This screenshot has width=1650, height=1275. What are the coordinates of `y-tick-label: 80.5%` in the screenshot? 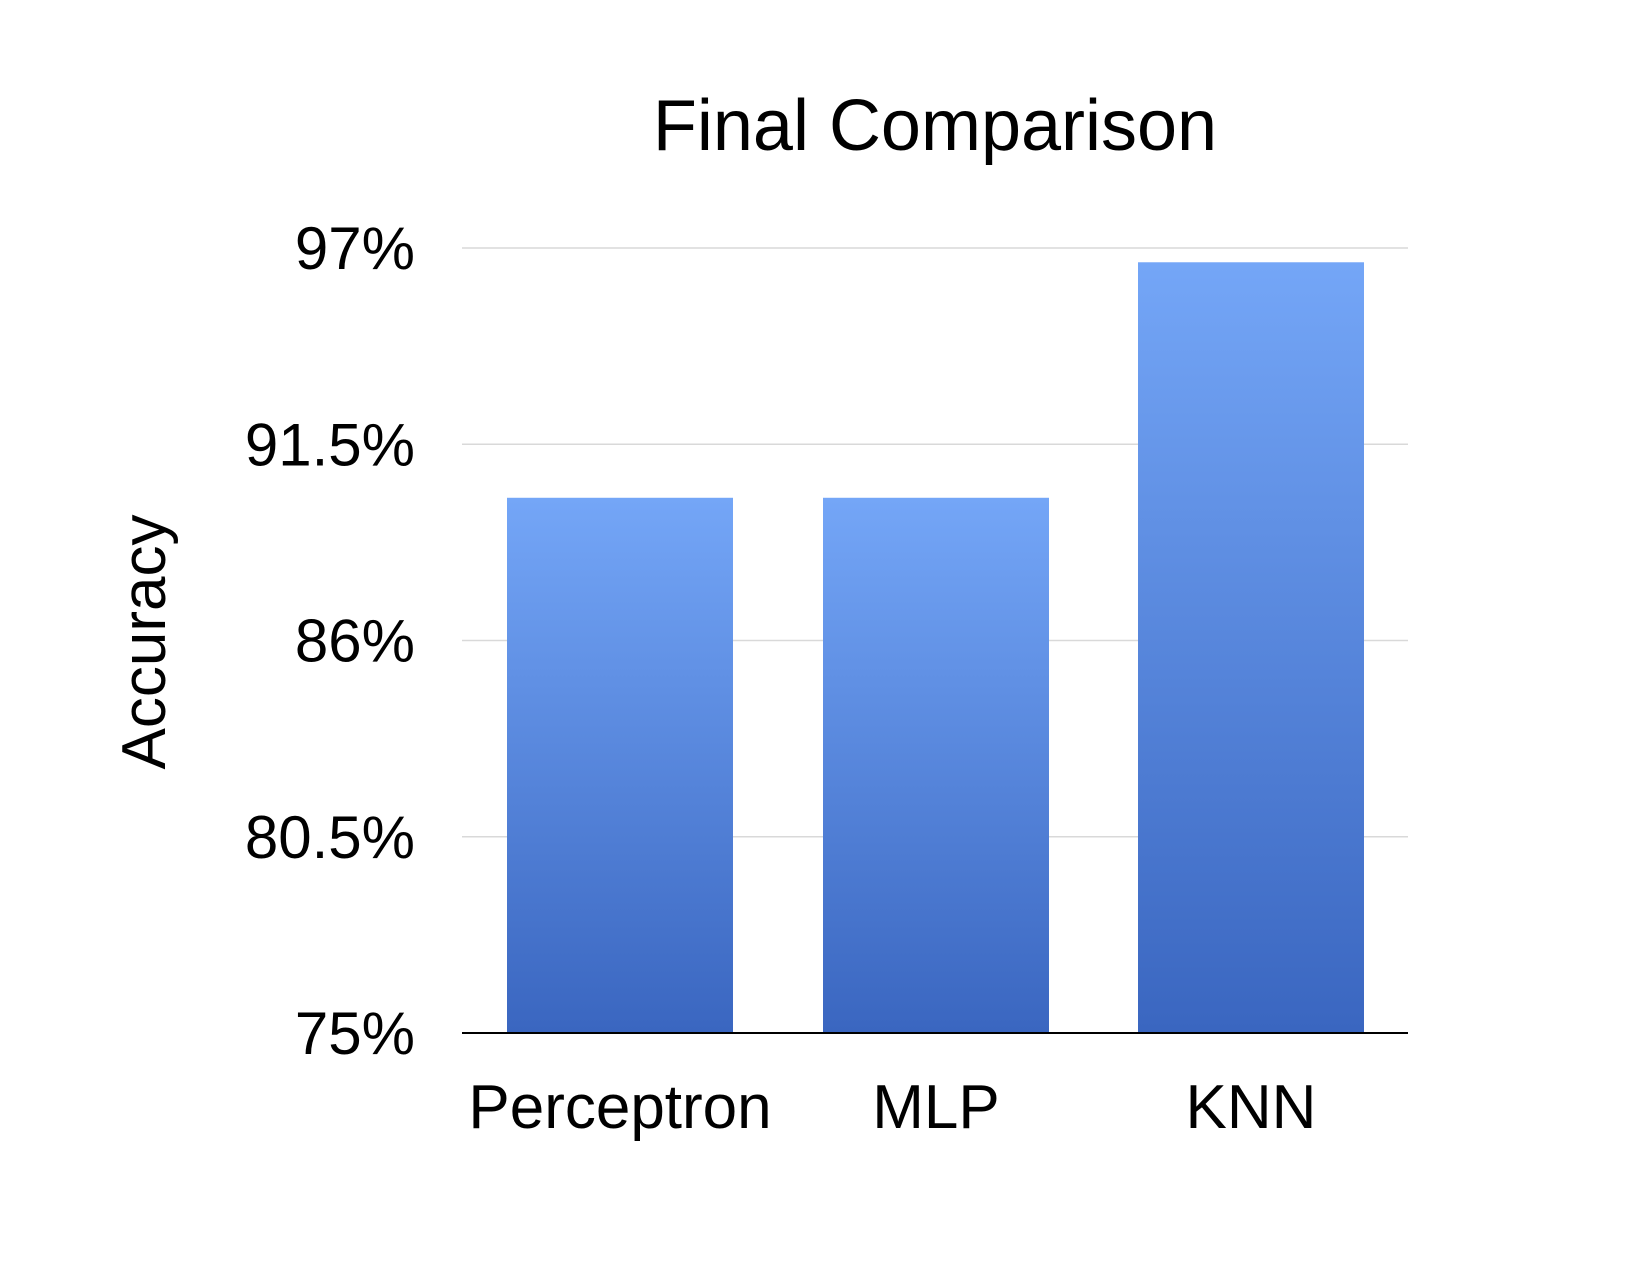 It's located at (330, 837).